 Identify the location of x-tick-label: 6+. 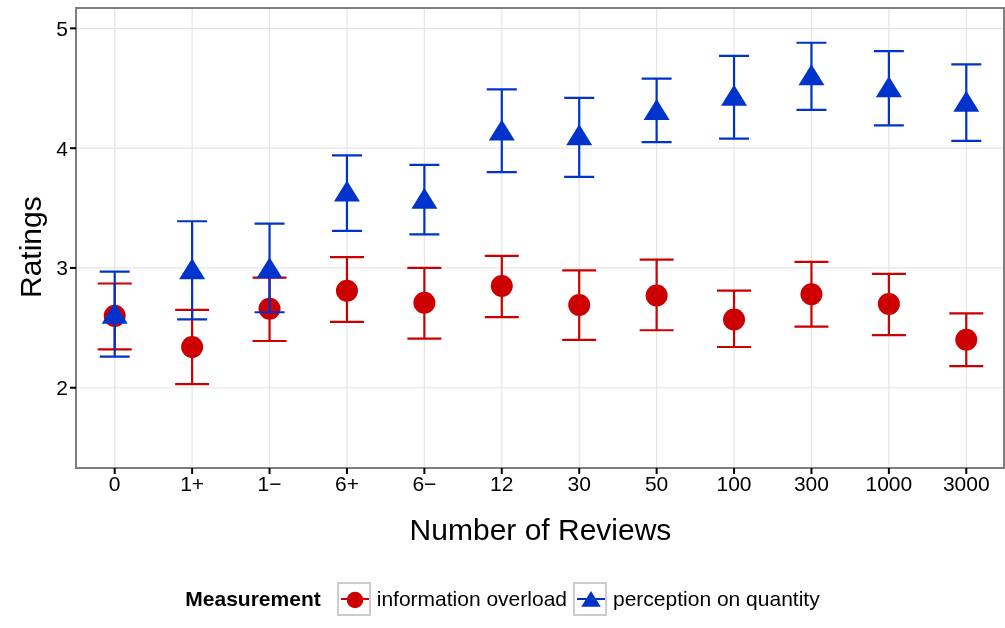
(346, 483).